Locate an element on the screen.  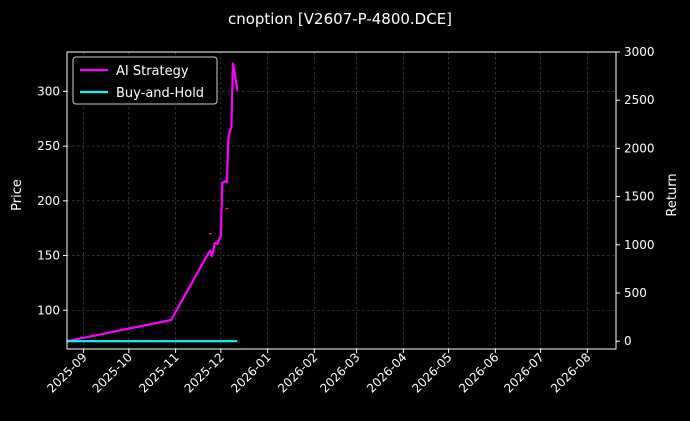
y-right-tick-label-1000: 1000 is located at coordinates (639, 245).